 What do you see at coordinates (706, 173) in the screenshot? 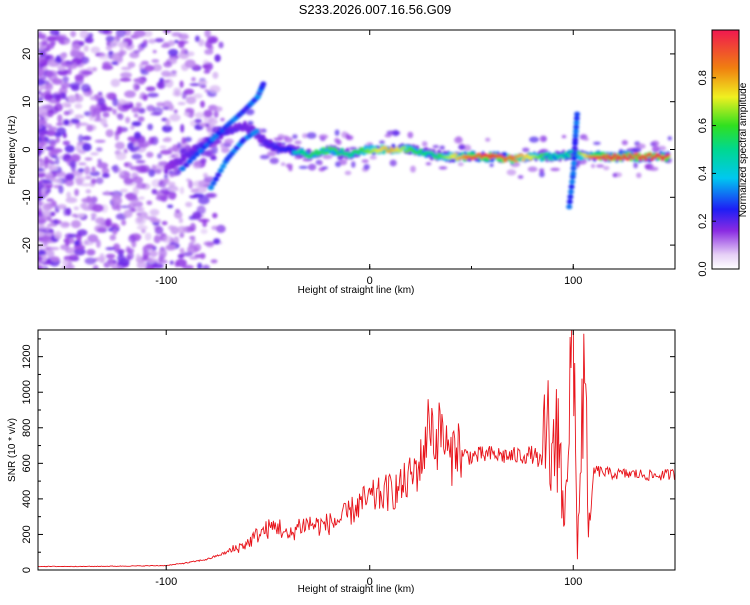
I see `colorbar-ticks: 0.0 0.2 0.4 0.6 0.8` at bounding box center [706, 173].